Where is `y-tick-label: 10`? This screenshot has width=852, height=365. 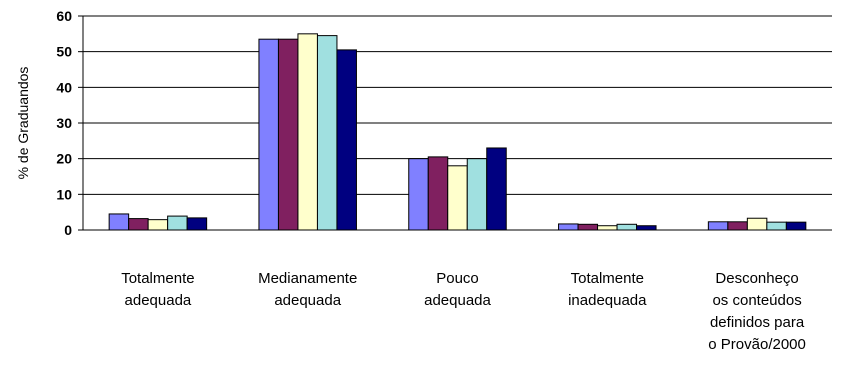 y-tick-label: 10 is located at coordinates (64, 194).